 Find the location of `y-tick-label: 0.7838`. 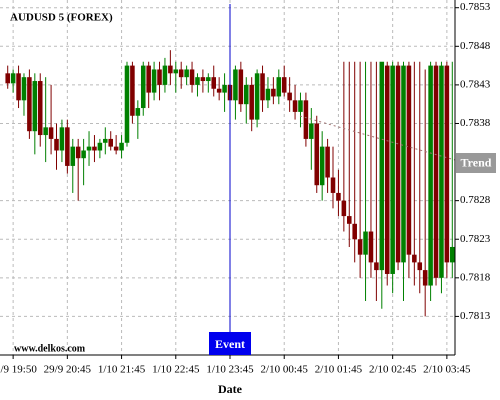

y-tick-label: 0.7838 is located at coordinates (475, 123).